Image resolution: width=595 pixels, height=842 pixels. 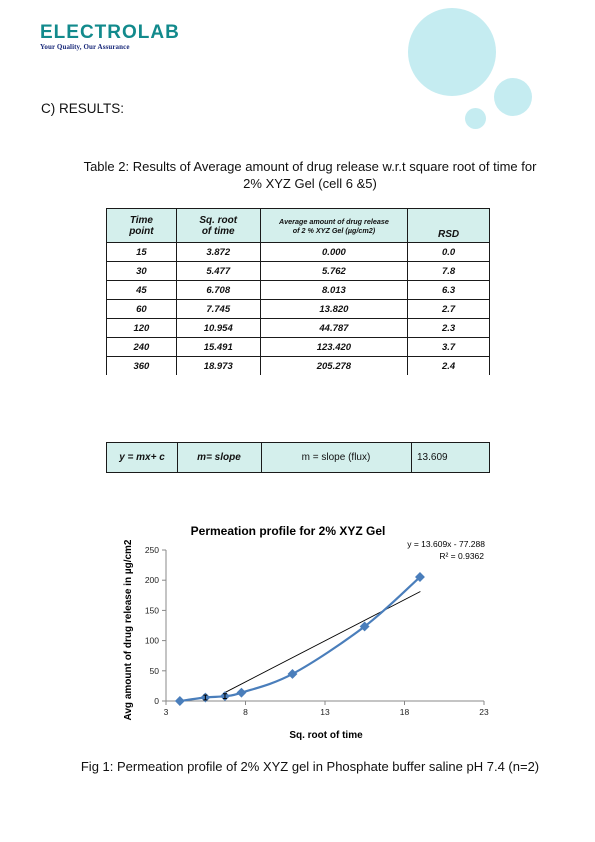 What do you see at coordinates (448, 347) in the screenshot?
I see `cell-rsd: 3.7` at bounding box center [448, 347].